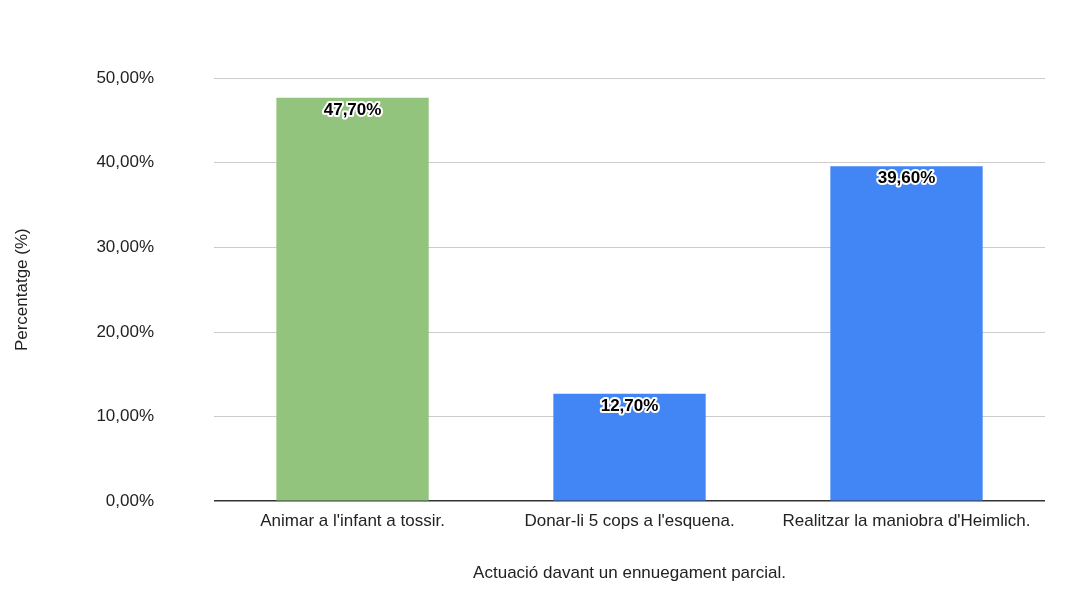 The image size is (1073, 596). I want to click on y-tick-label: 10,00%, so click(125, 416).